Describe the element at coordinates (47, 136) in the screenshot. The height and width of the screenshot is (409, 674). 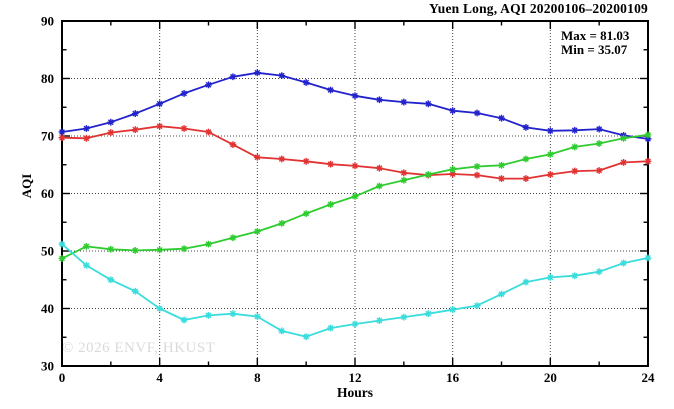
I see `y-tick-label: 70` at that location.